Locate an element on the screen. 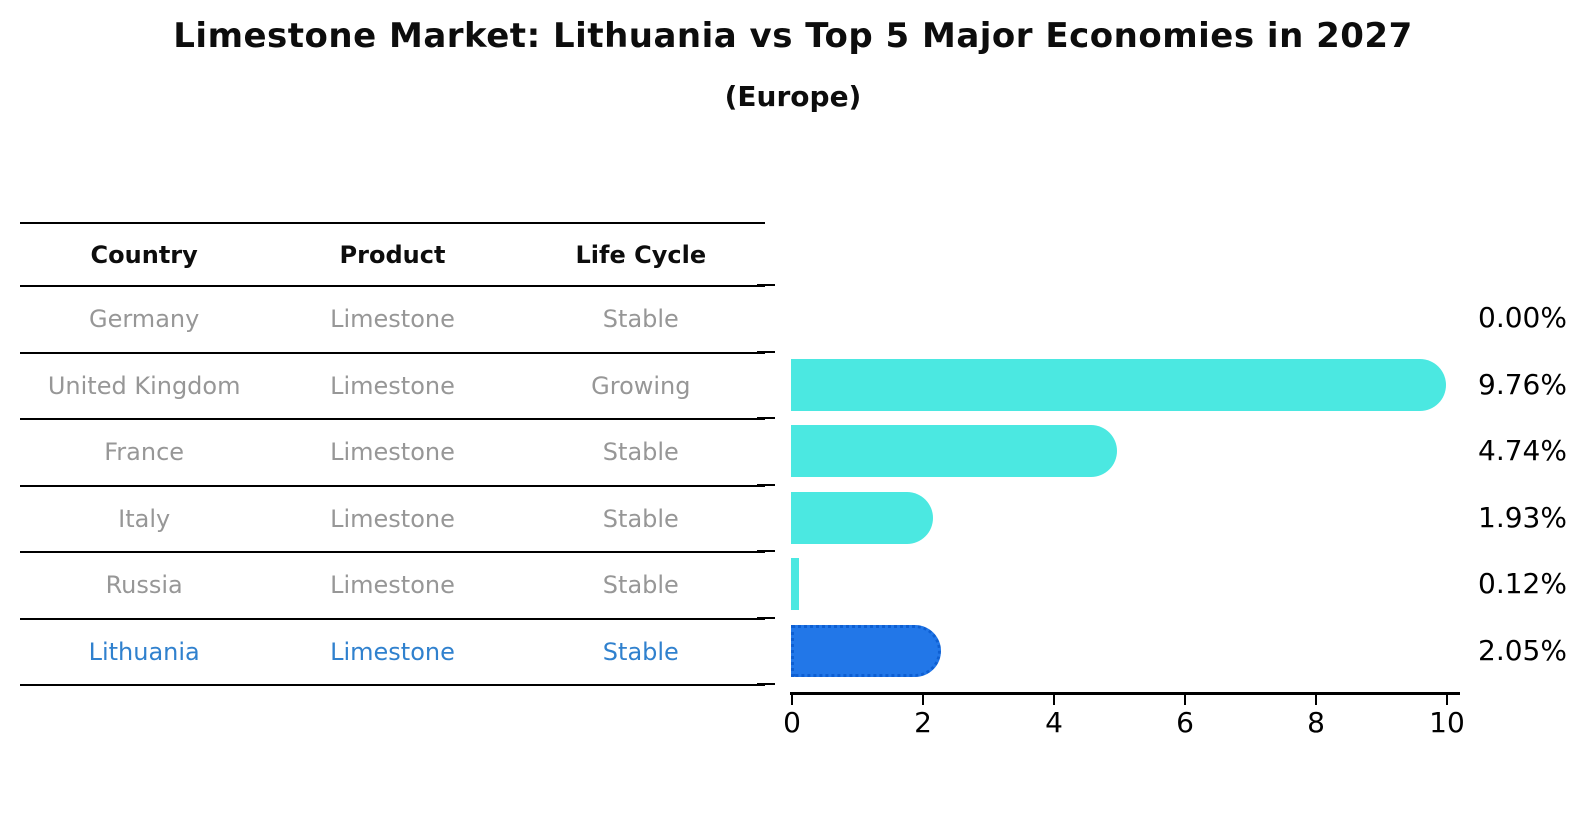 The image size is (1586, 823). value-label-italy: 1.93% is located at coordinates (1522, 517).